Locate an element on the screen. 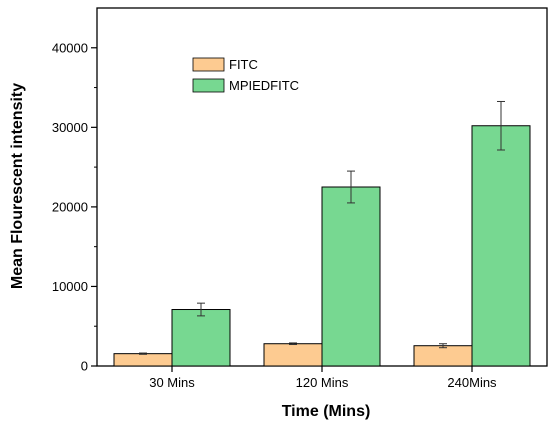 This screenshot has height=426, width=550. legend-swatch-fitc is located at coordinates (208, 64).